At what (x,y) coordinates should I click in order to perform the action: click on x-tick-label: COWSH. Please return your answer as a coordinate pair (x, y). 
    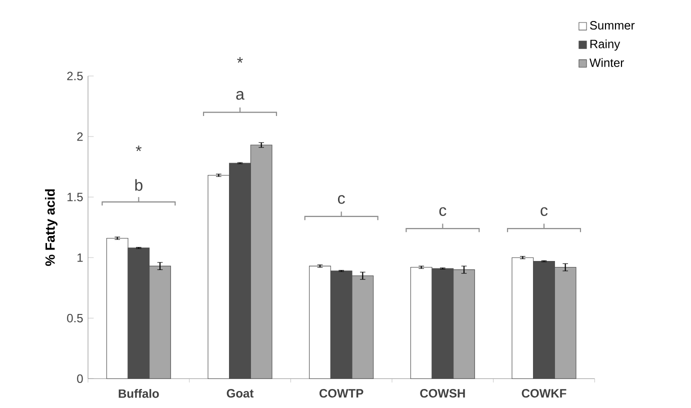
    Looking at the image, I should click on (442, 393).